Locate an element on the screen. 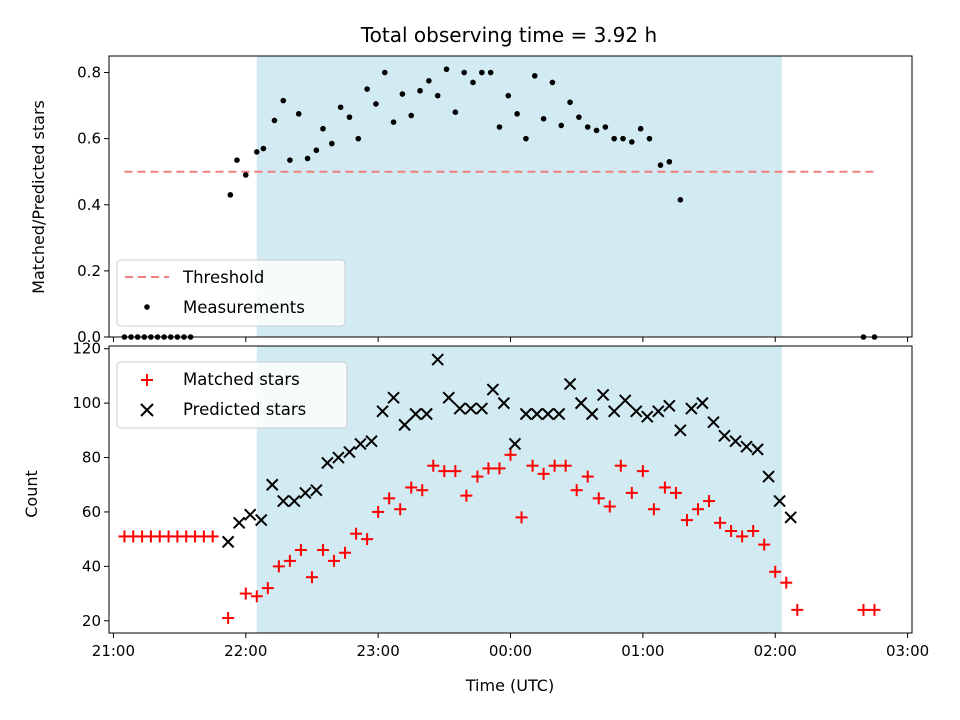 The width and height of the screenshot is (960, 720). y-tick-label: 0.6 is located at coordinates (89, 139).